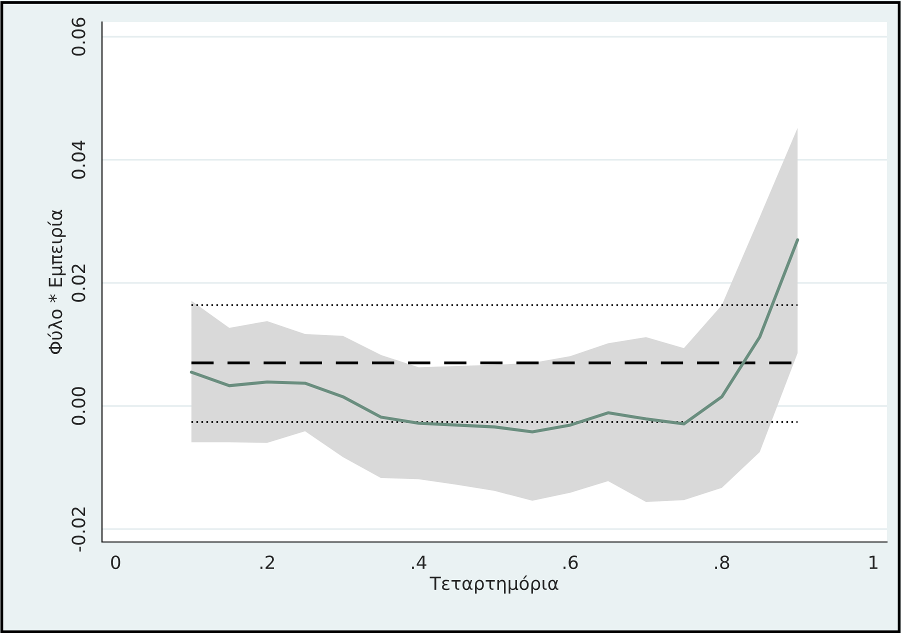 This screenshot has width=901, height=633. Describe the element at coordinates (57, 282) in the screenshot. I see `y-axis-title: Φύλο * Εμπειρία` at that location.